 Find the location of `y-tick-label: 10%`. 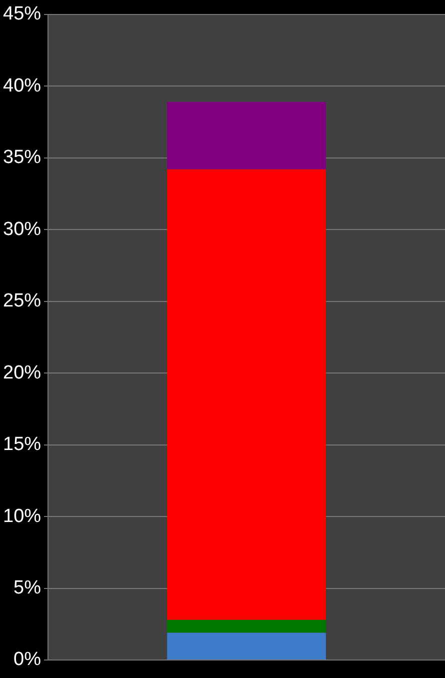

y-tick-label: 10% is located at coordinates (22, 516).